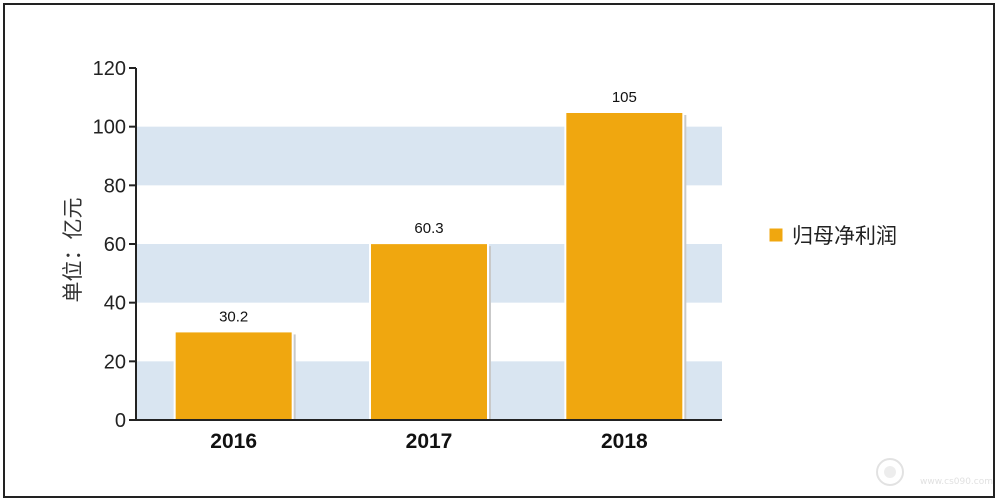 Image resolution: width=1000 pixels, height=503 pixels. Describe the element at coordinates (73, 250) in the screenshot. I see `y-axis-label: 单位：亿元` at that location.